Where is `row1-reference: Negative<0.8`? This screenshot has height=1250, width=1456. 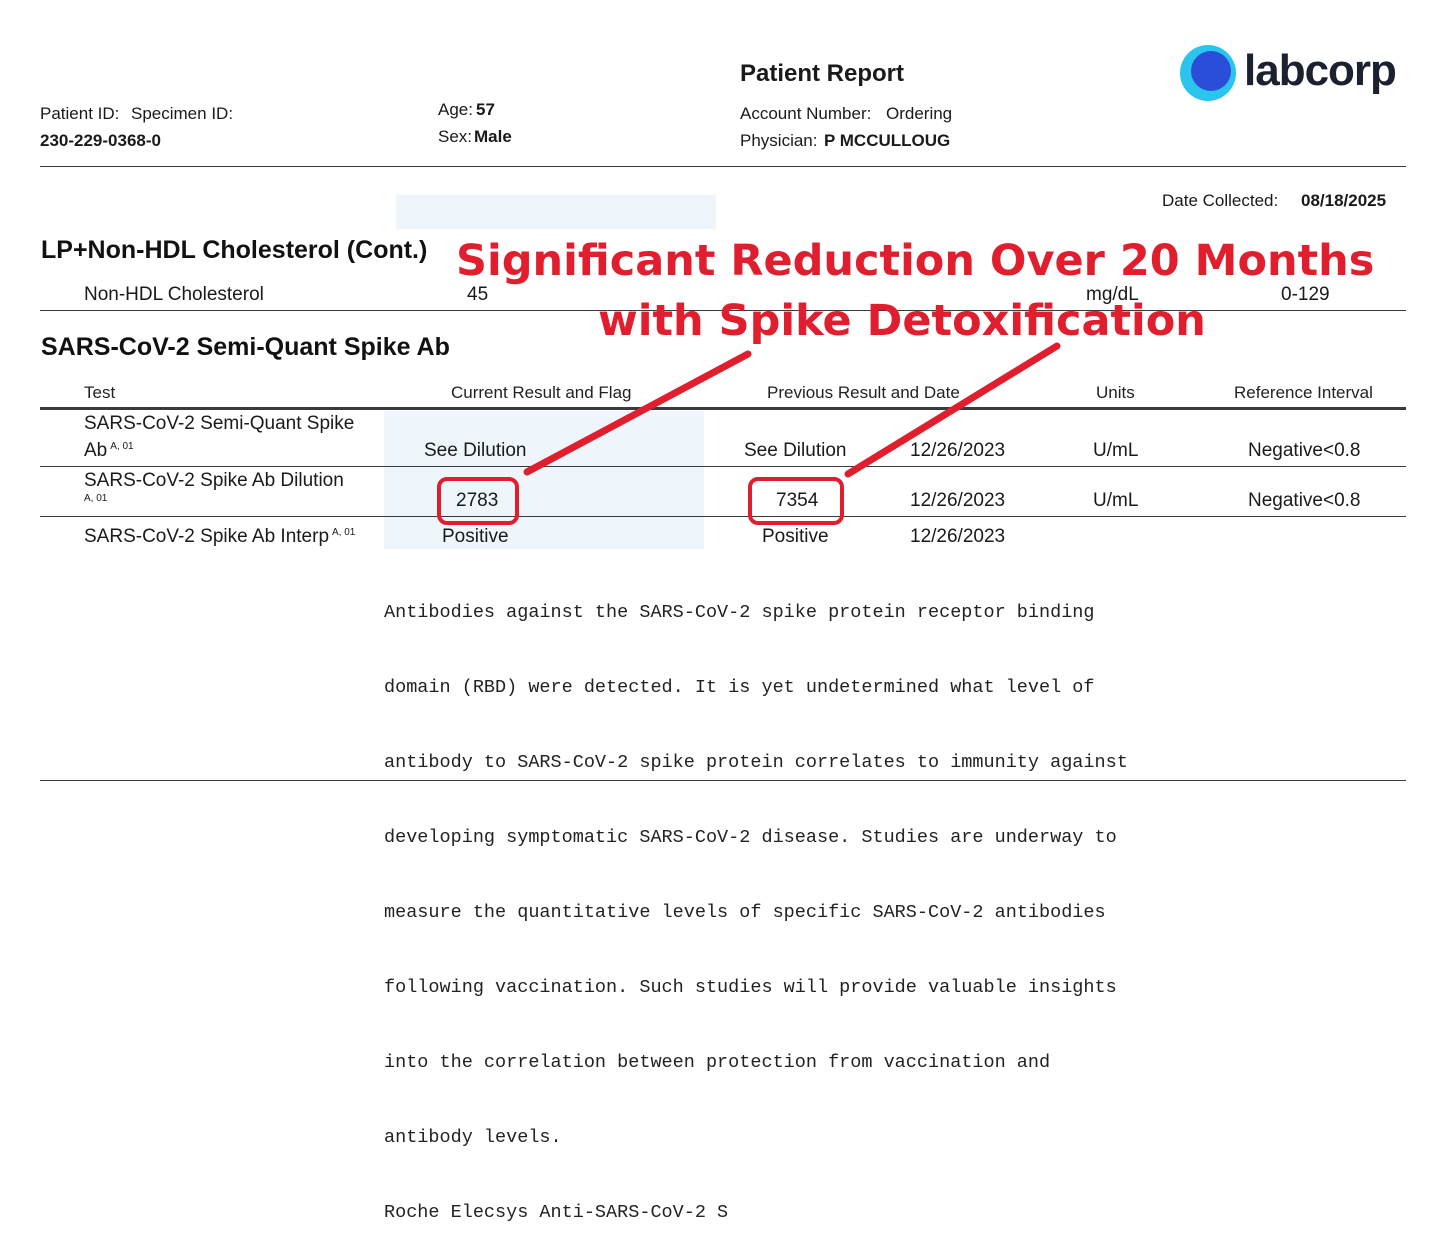
row1-reference: Negative<0.8 is located at coordinates (1304, 450).